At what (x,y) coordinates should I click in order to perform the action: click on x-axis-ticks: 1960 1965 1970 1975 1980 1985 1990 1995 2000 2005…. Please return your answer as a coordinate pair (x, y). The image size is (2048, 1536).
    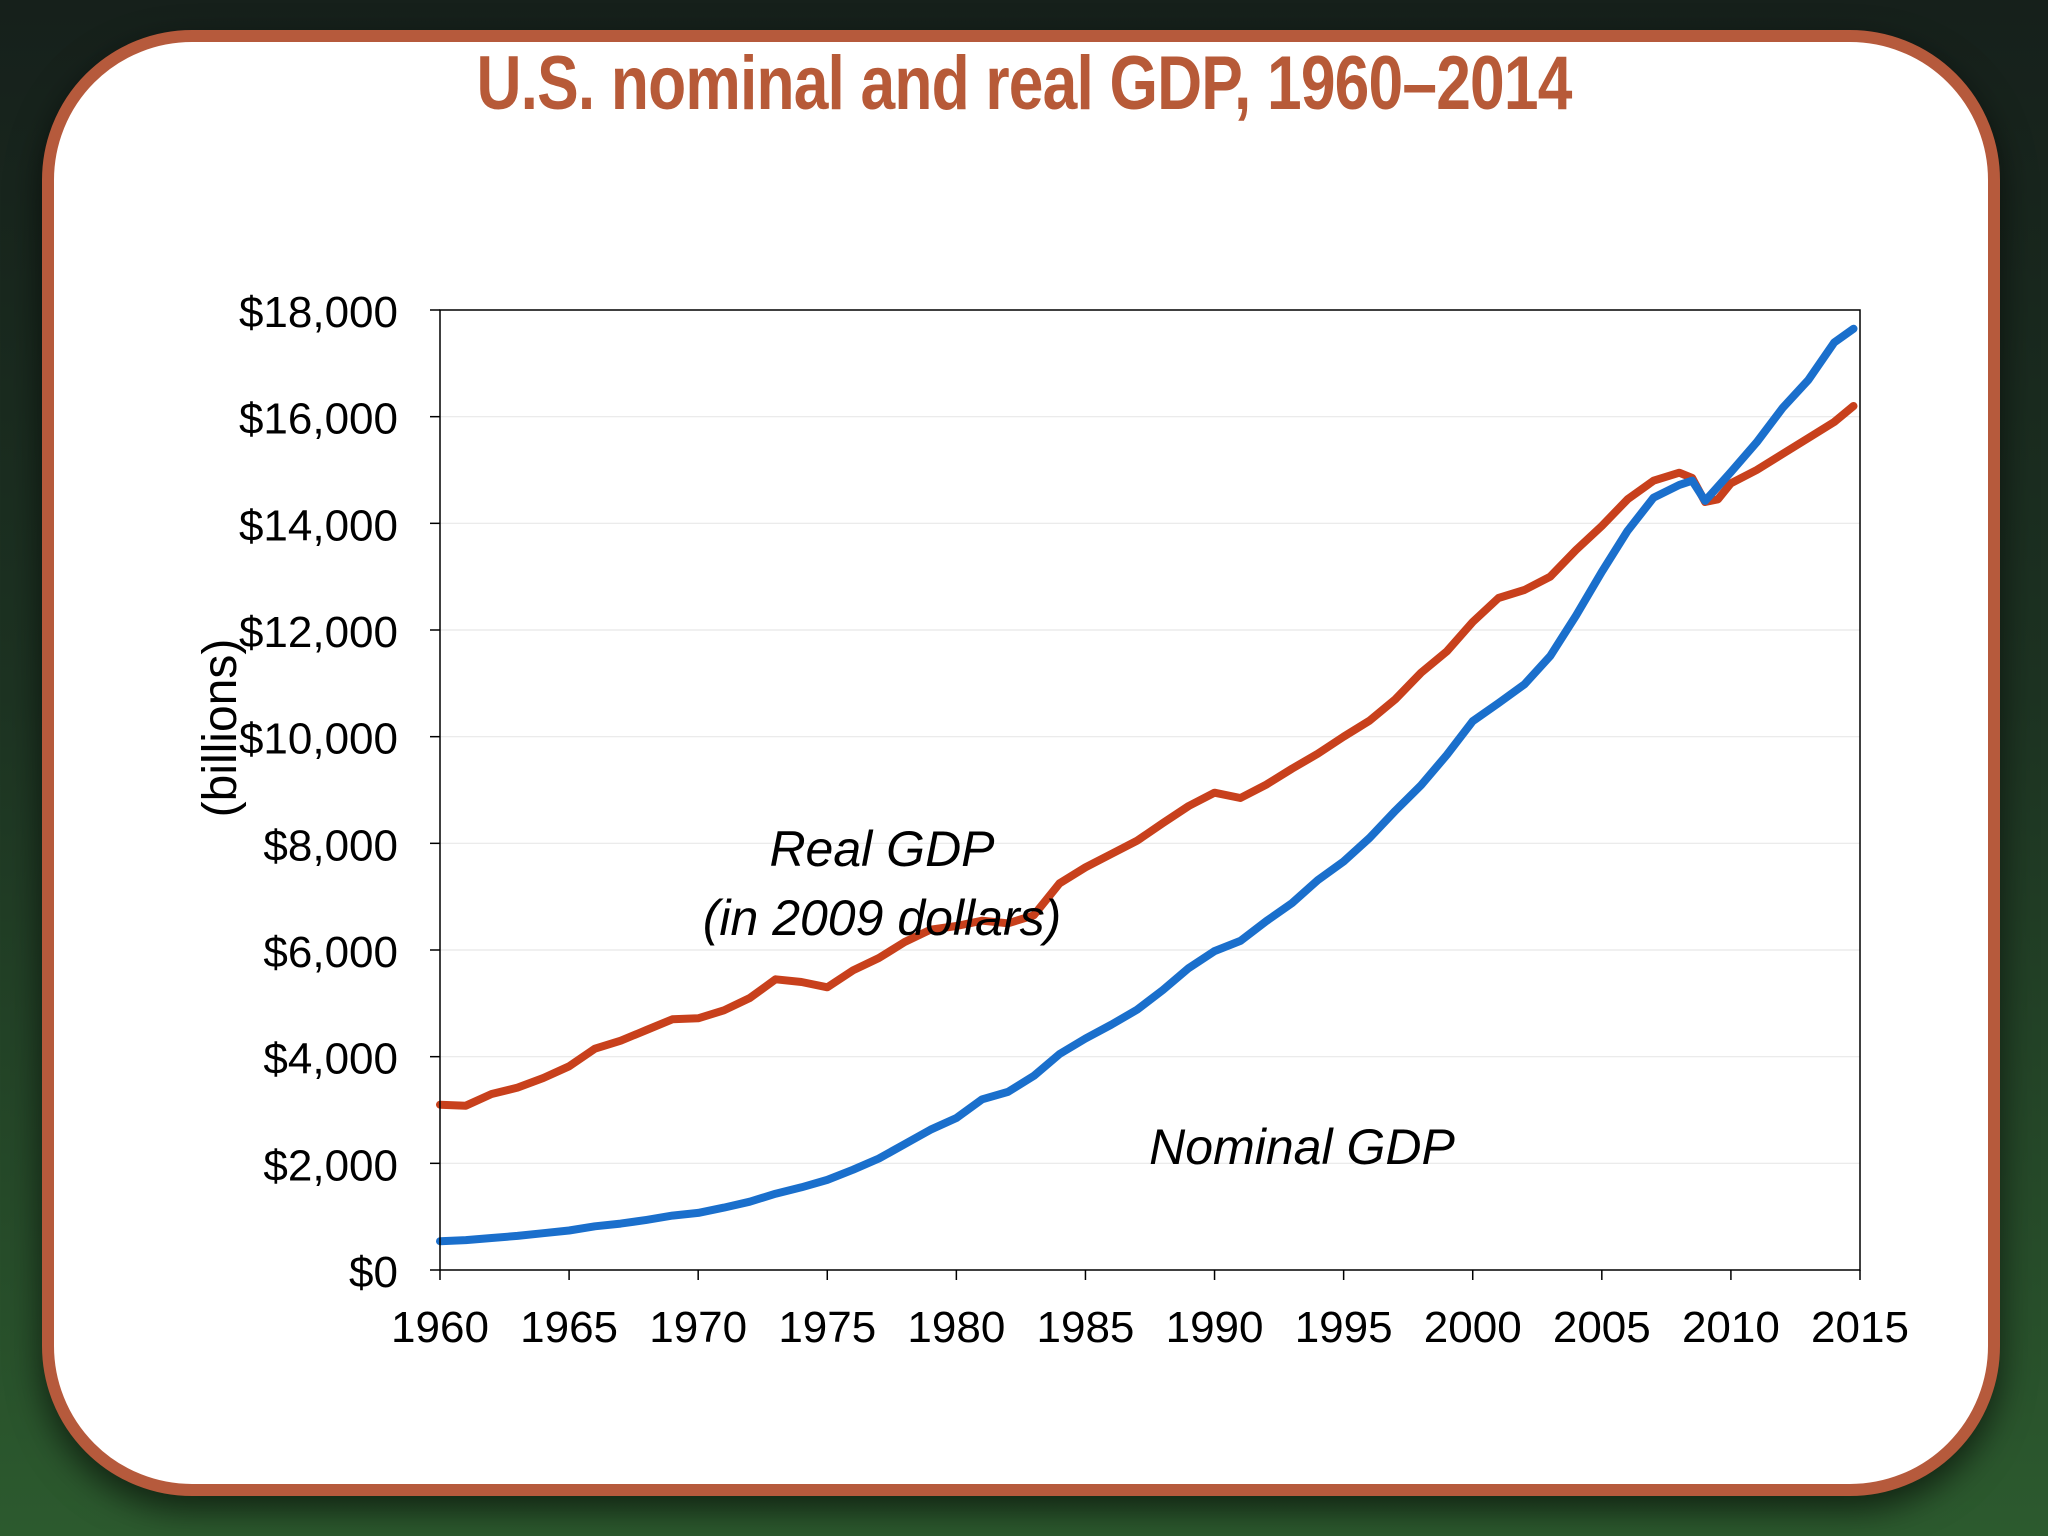
    Looking at the image, I should click on (1150, 1311).